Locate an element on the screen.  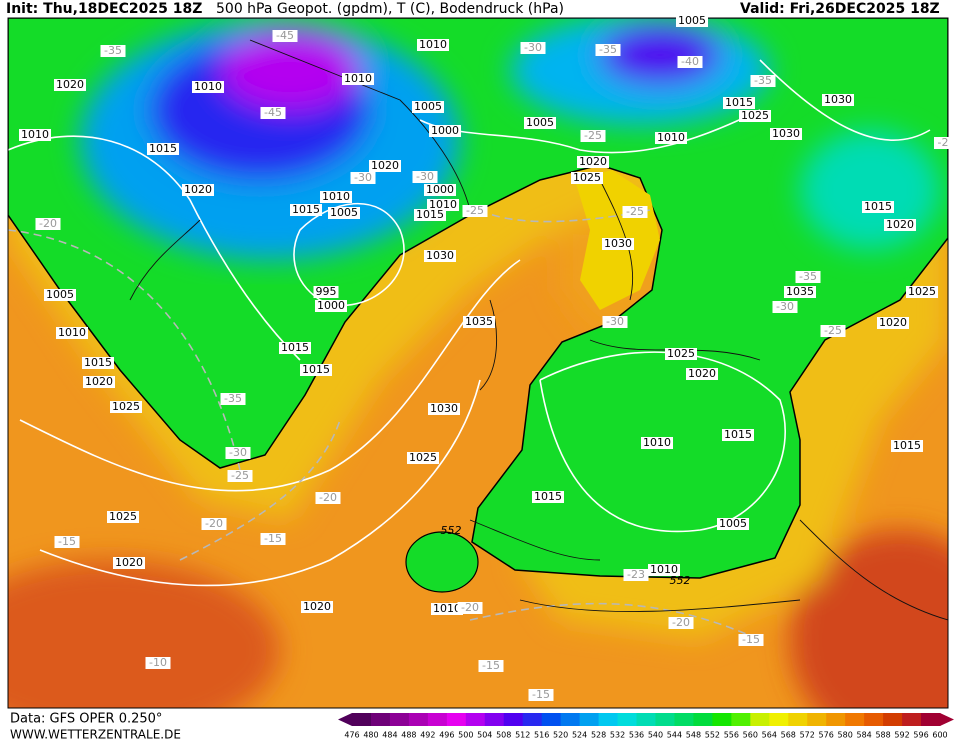
colorbar-label: 492 is located at coordinates (427, 735).